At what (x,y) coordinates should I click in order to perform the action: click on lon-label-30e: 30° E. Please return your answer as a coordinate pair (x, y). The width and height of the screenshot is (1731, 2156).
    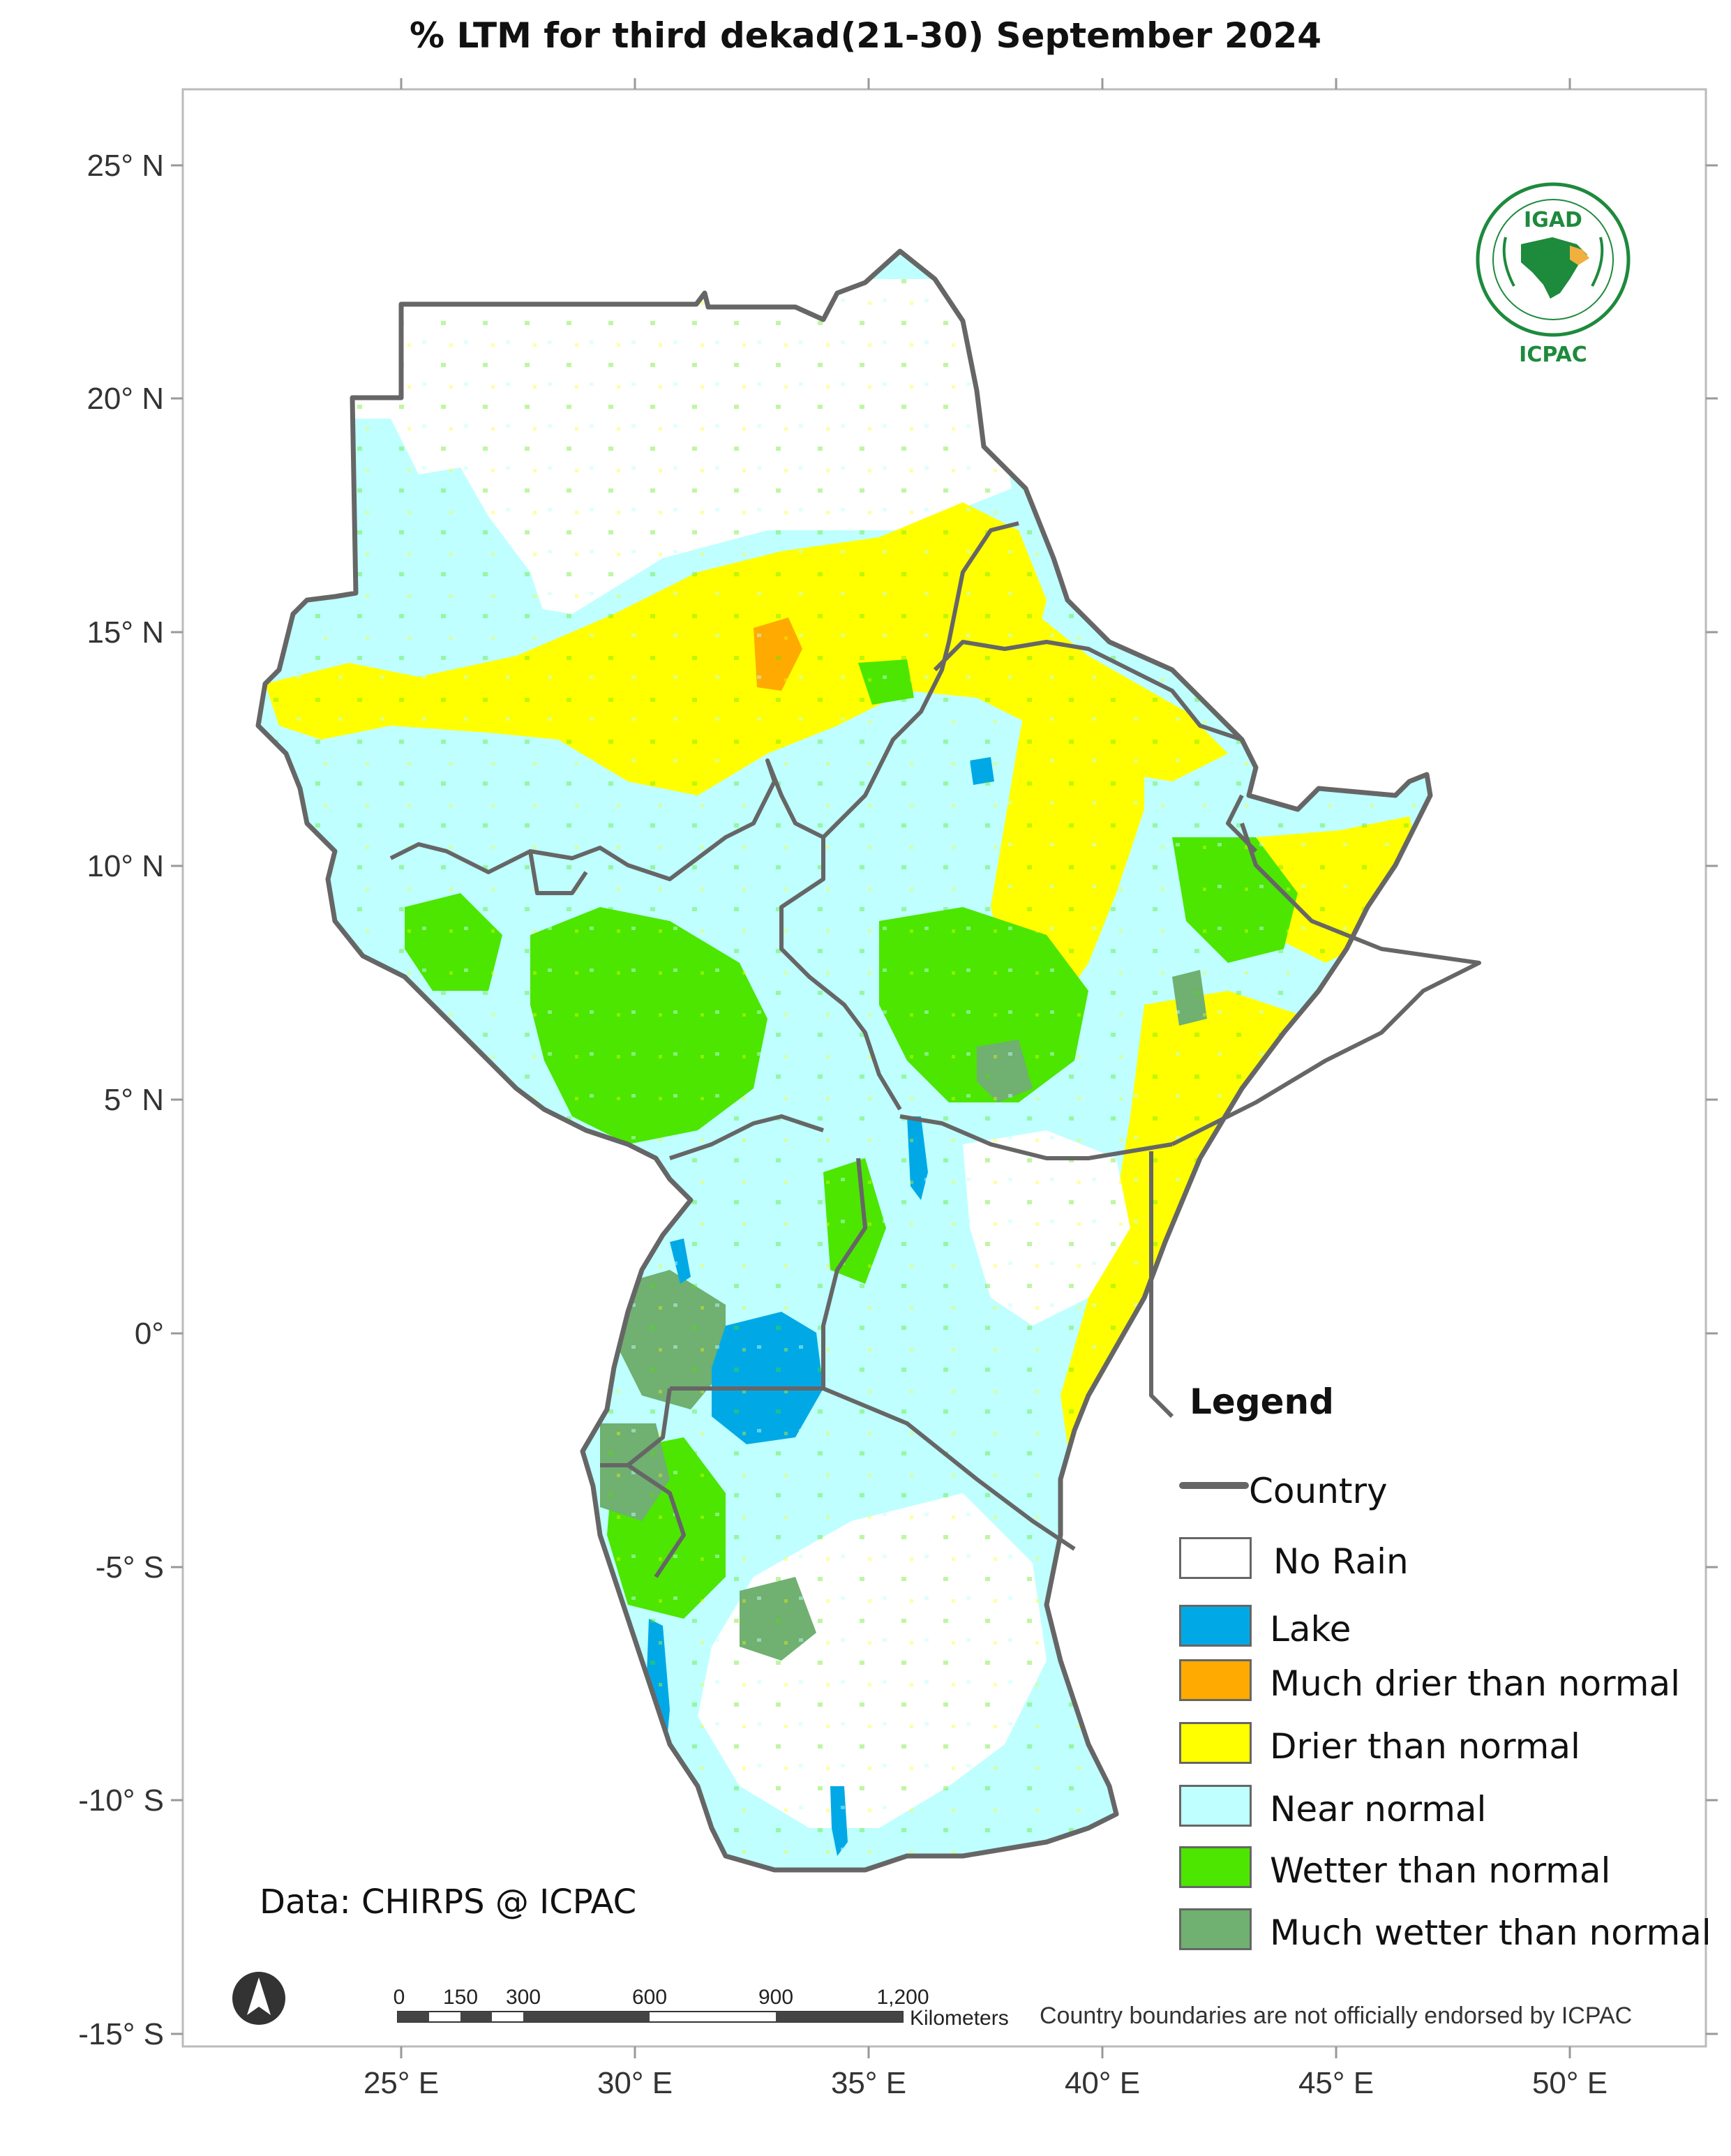
    Looking at the image, I should click on (635, 2083).